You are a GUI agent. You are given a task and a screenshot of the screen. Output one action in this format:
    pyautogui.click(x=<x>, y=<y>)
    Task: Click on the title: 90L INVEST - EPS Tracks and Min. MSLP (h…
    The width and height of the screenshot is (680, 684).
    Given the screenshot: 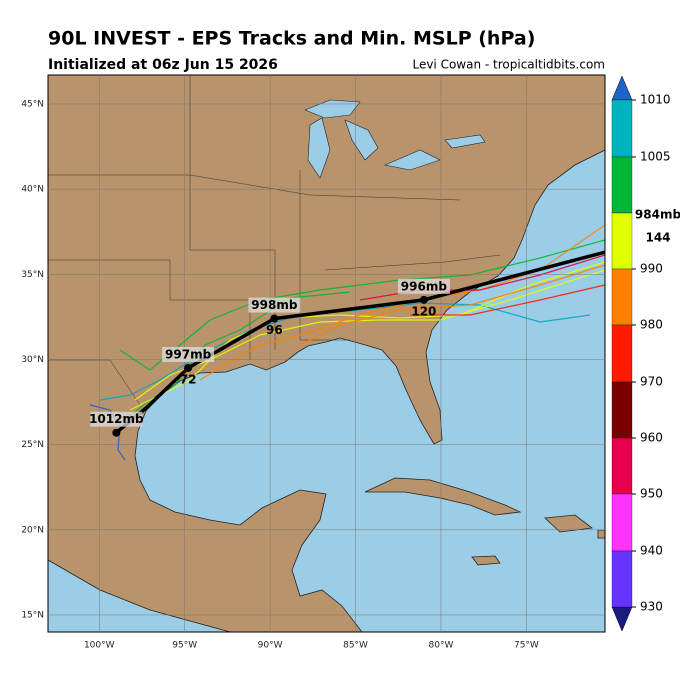 What is the action you would take?
    pyautogui.click(x=291, y=39)
    